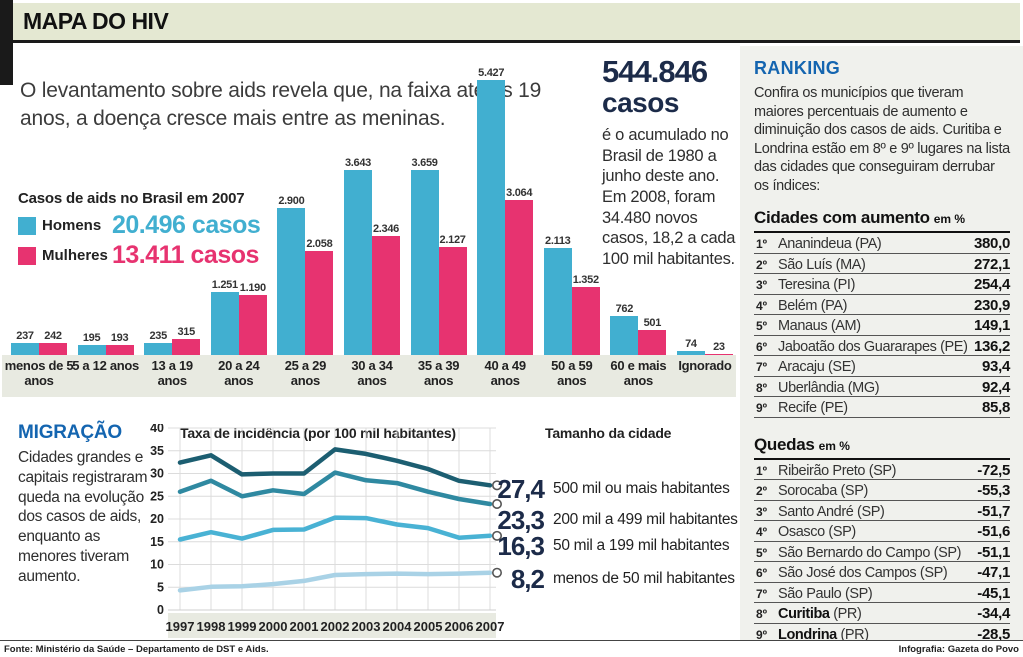 The height and width of the screenshot is (657, 1023). Describe the element at coordinates (882, 447) in the screenshot. I see `decrease-table-header: Quedas em %` at that location.